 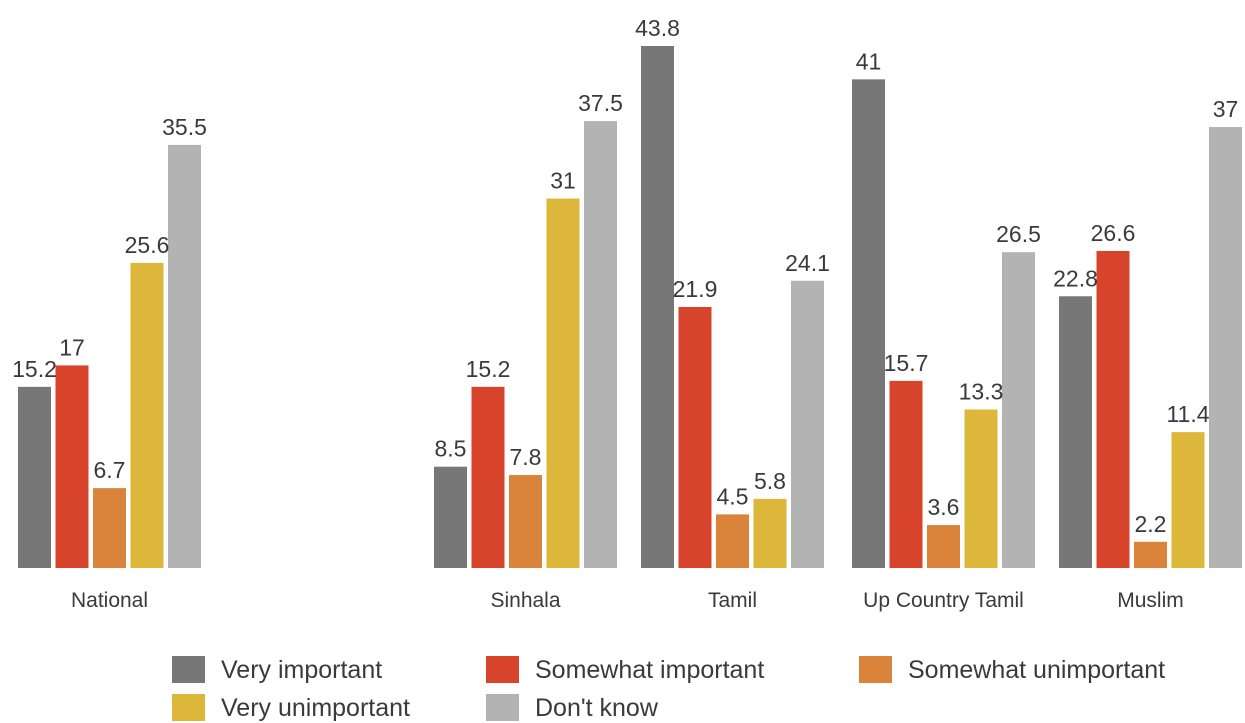 What do you see at coordinates (770, 481) in the screenshot?
I see `data-label: 5.8` at bounding box center [770, 481].